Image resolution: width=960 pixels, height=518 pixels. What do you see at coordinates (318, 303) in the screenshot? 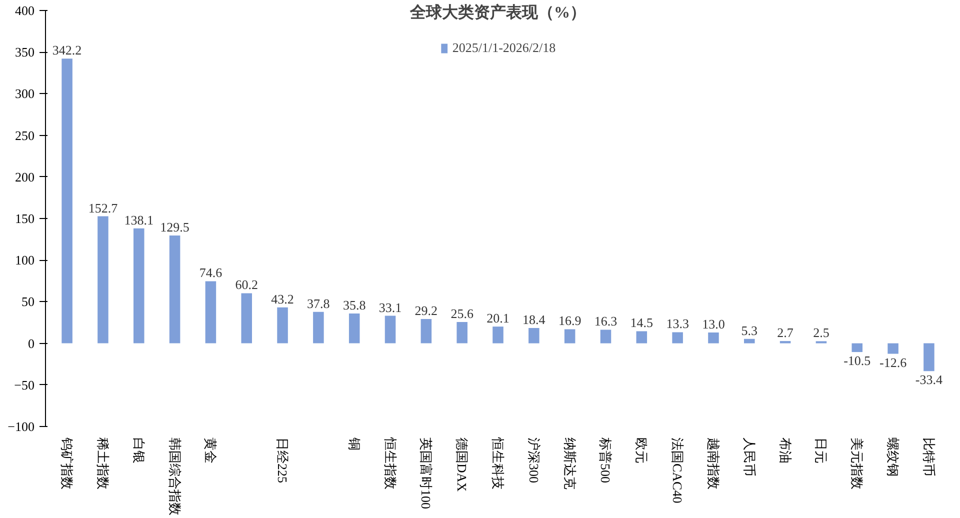
I see `text: 37.8` at bounding box center [318, 303].